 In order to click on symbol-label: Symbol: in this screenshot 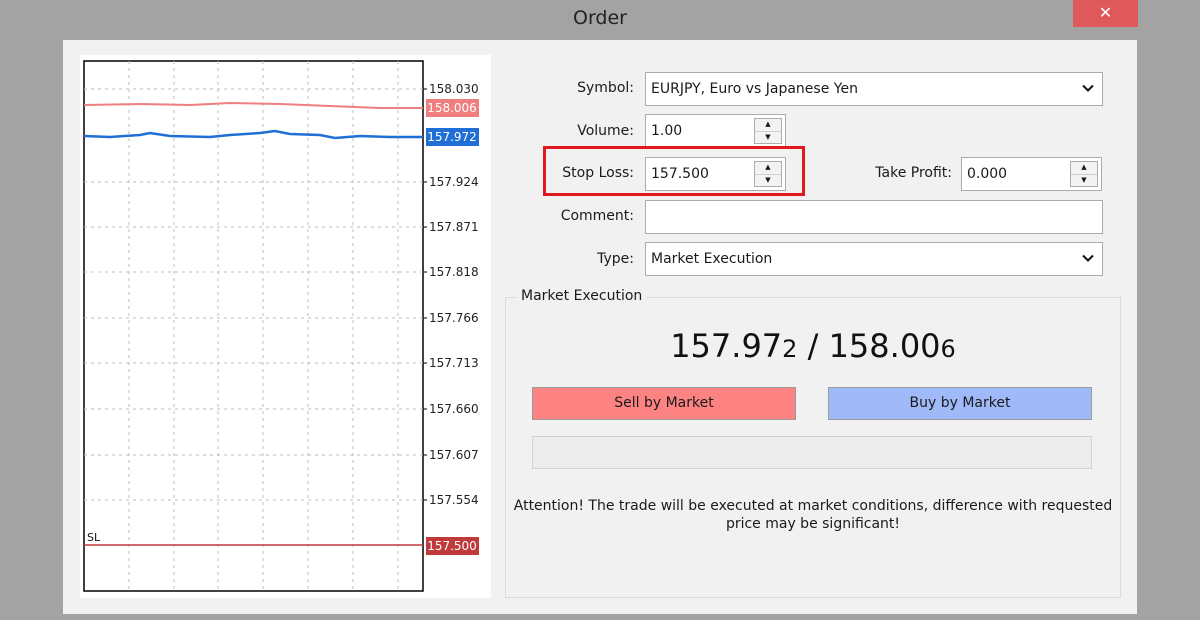, I will do `click(605, 88)`.